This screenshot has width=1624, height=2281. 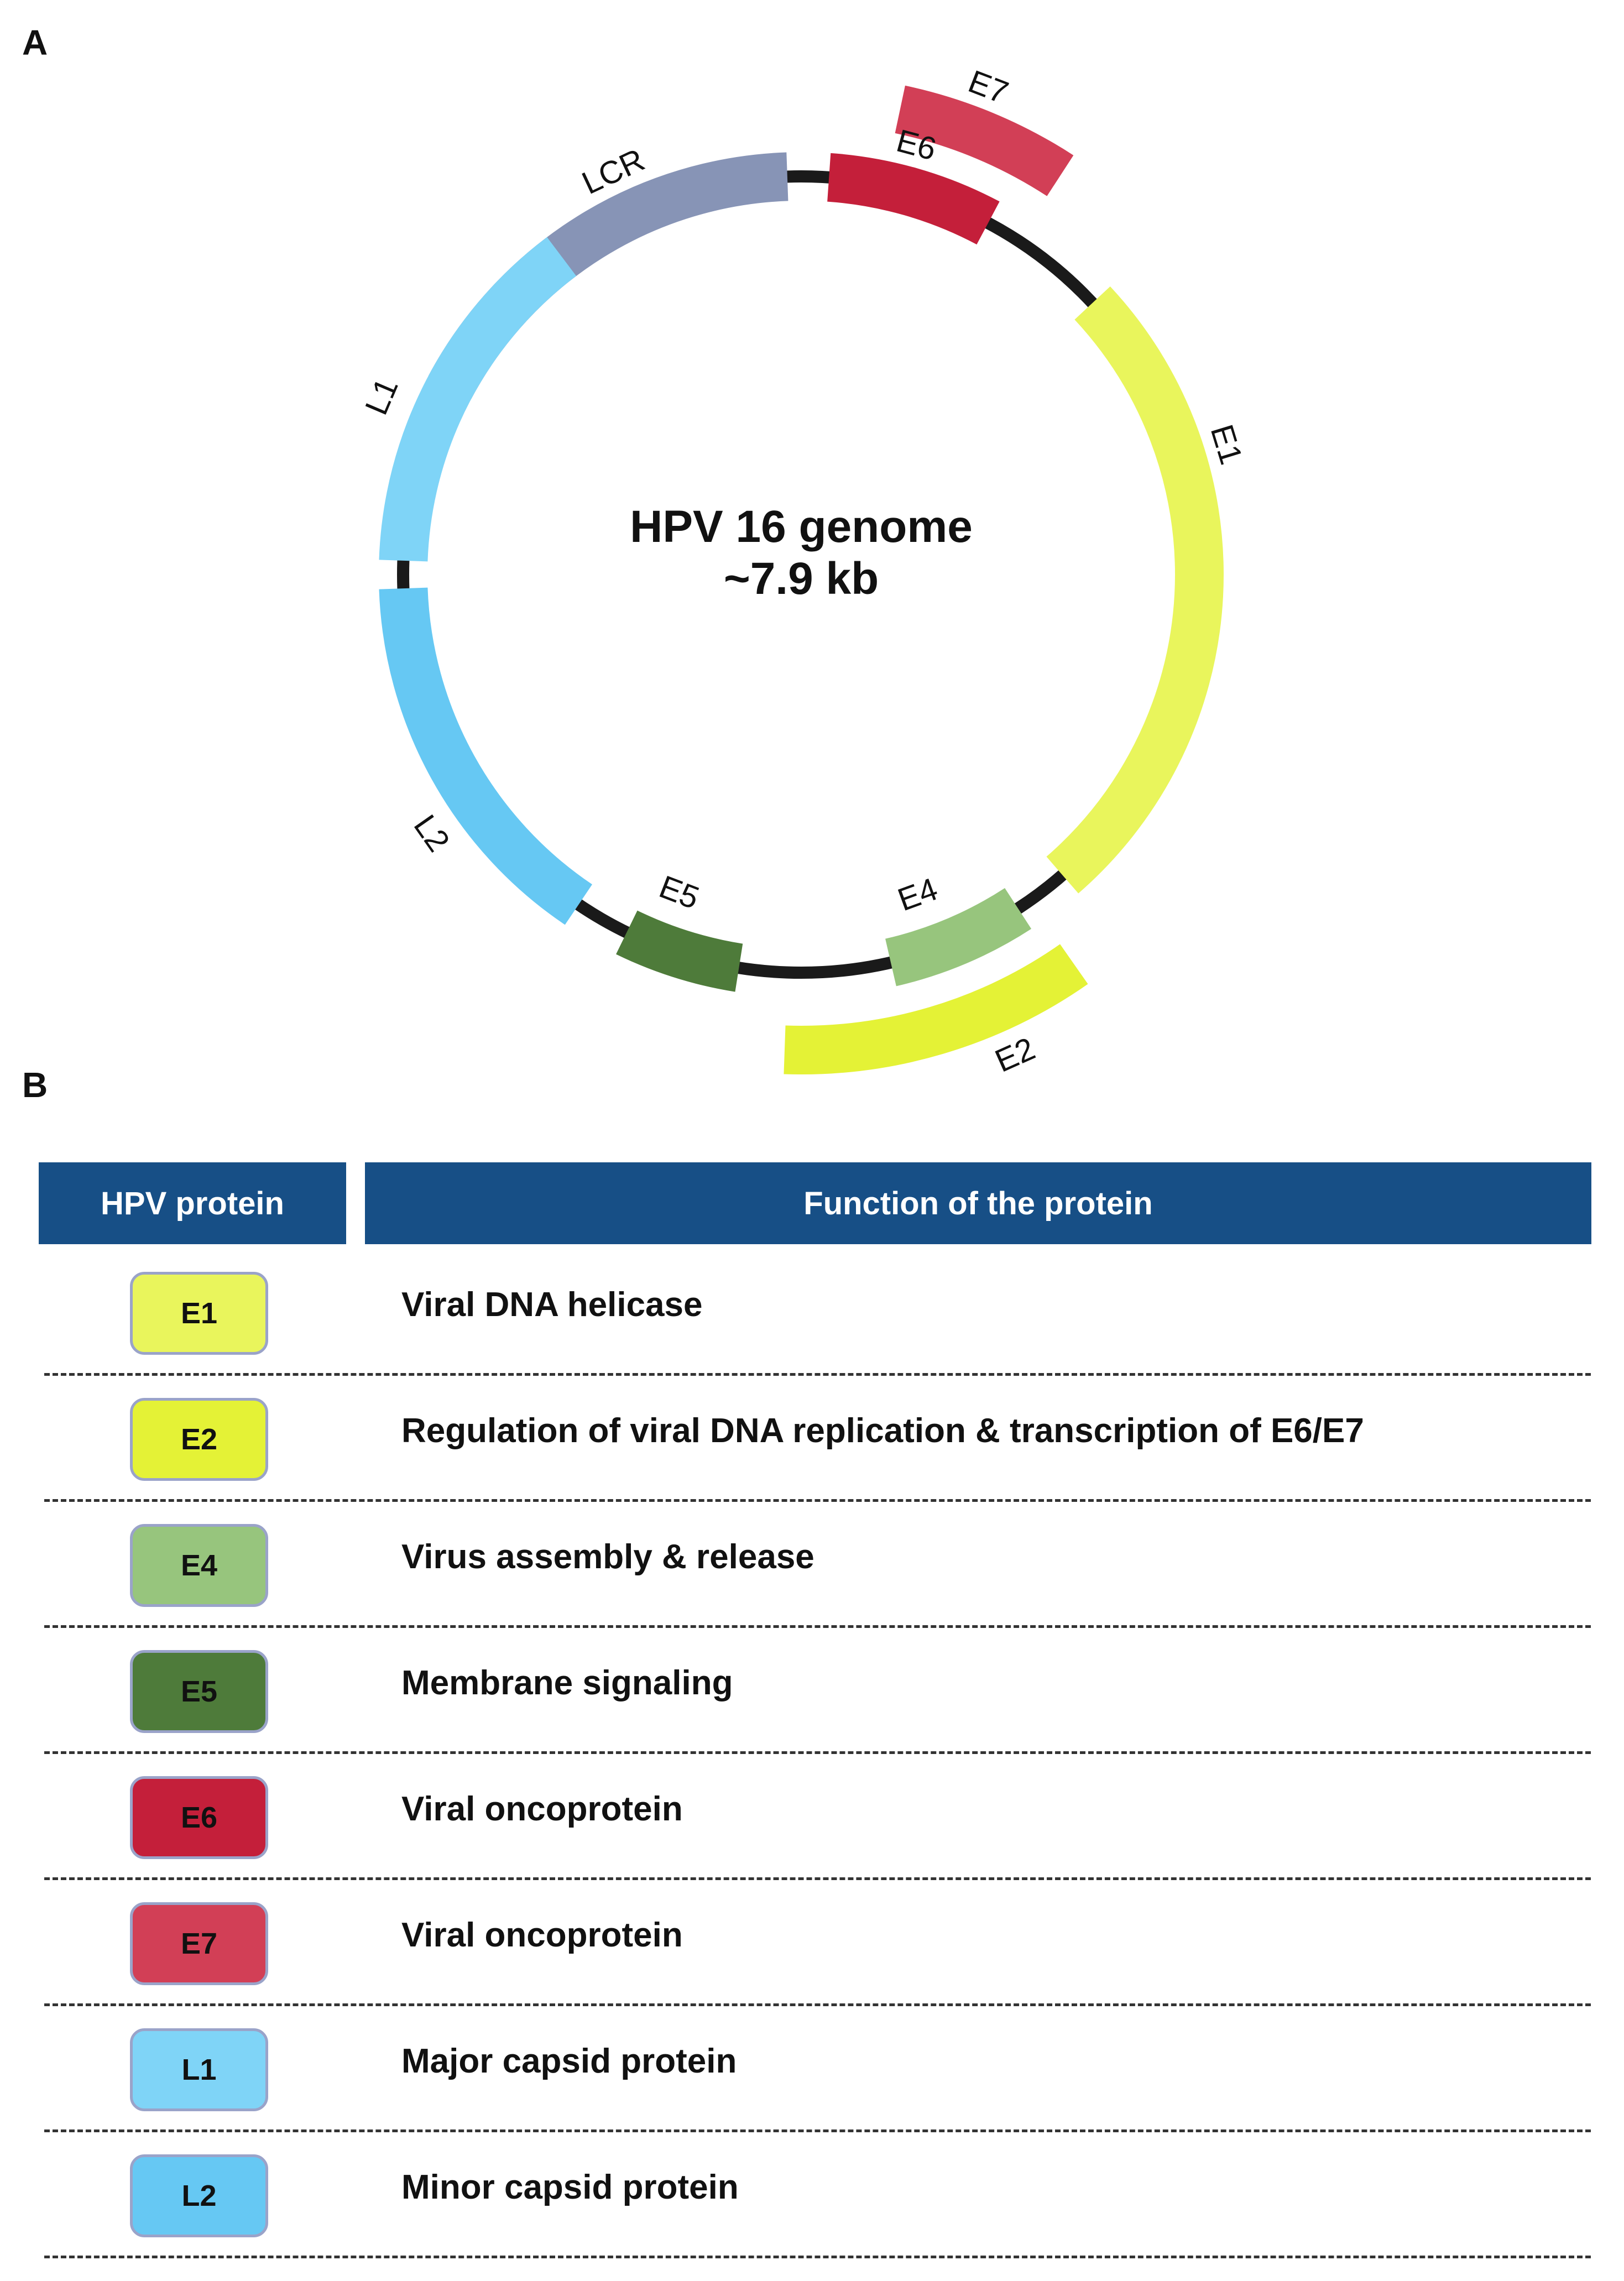 I want to click on segment-l2, so click(x=486, y=756).